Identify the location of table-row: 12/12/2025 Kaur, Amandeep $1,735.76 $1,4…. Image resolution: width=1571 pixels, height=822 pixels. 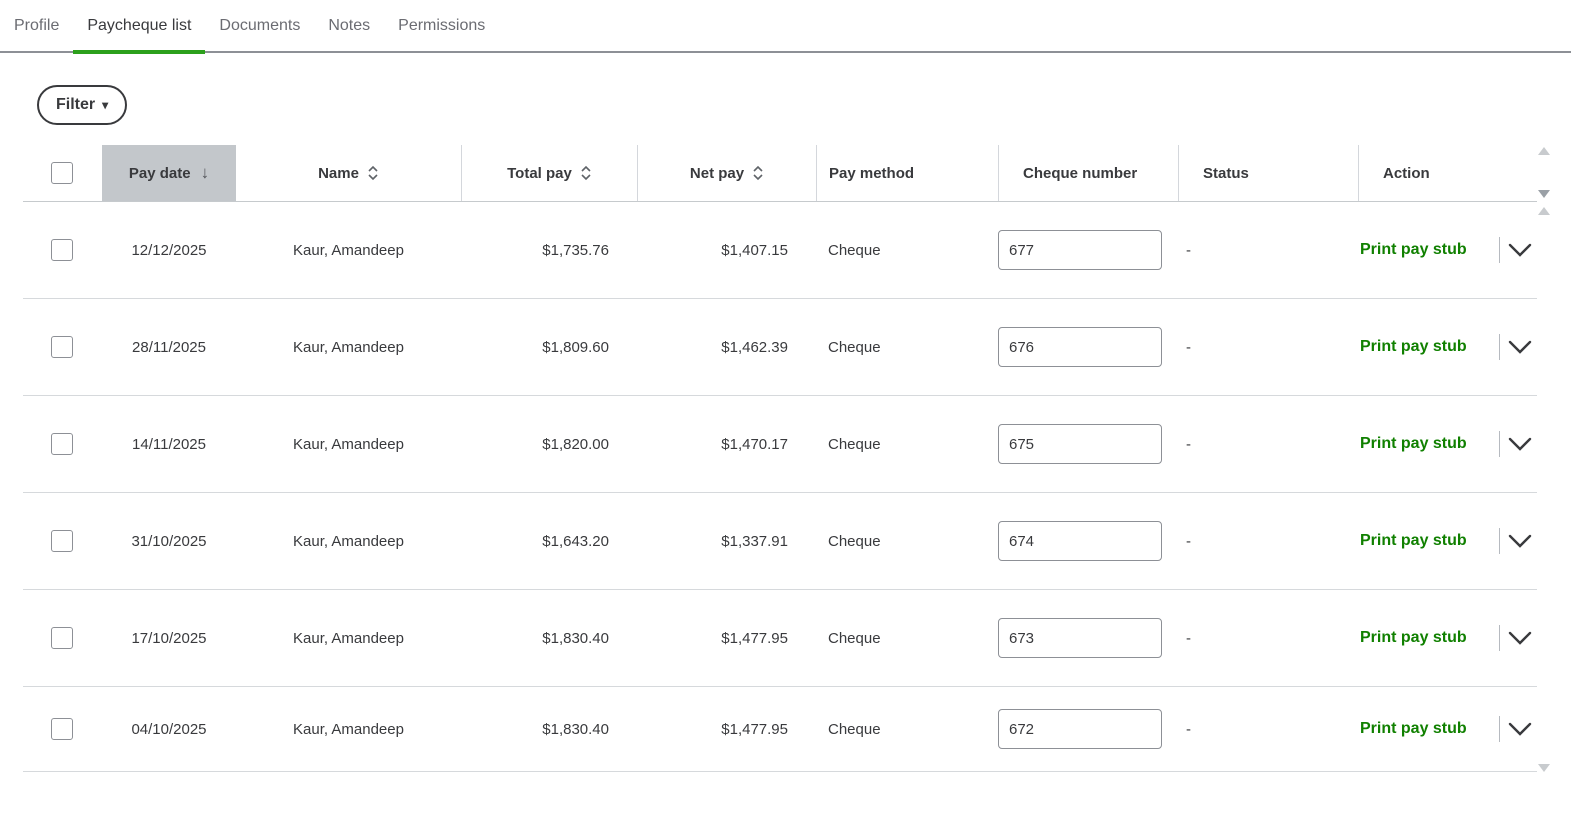
(780, 250).